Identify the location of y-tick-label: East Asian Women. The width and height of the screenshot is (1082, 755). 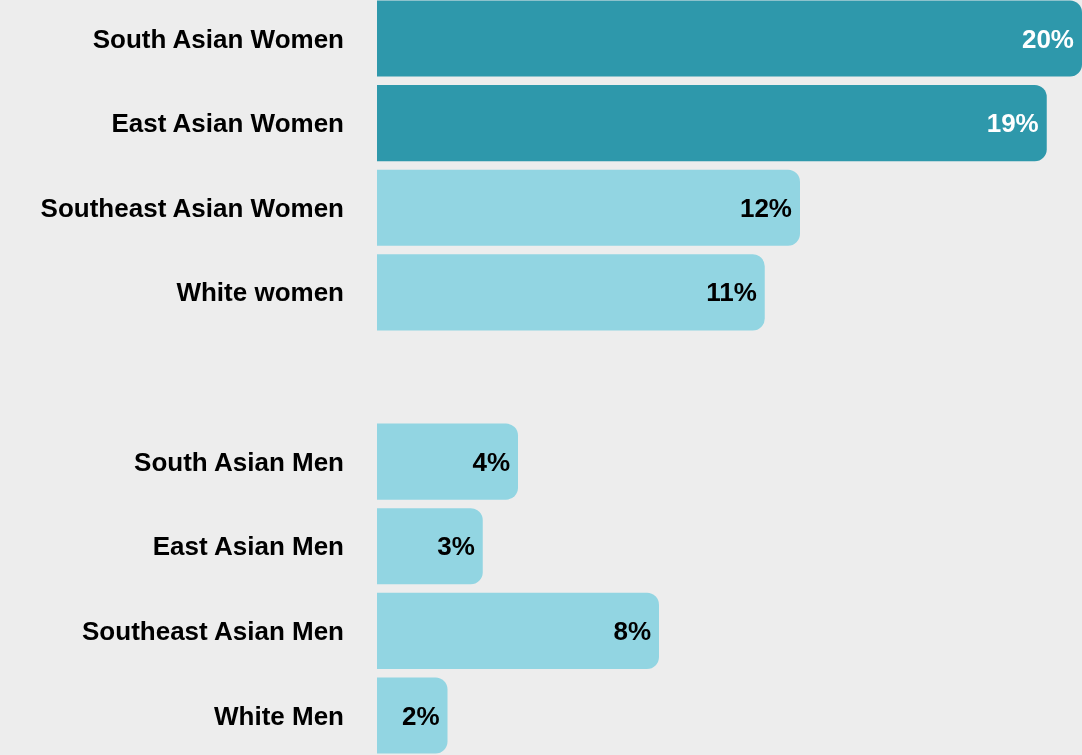
(227, 123).